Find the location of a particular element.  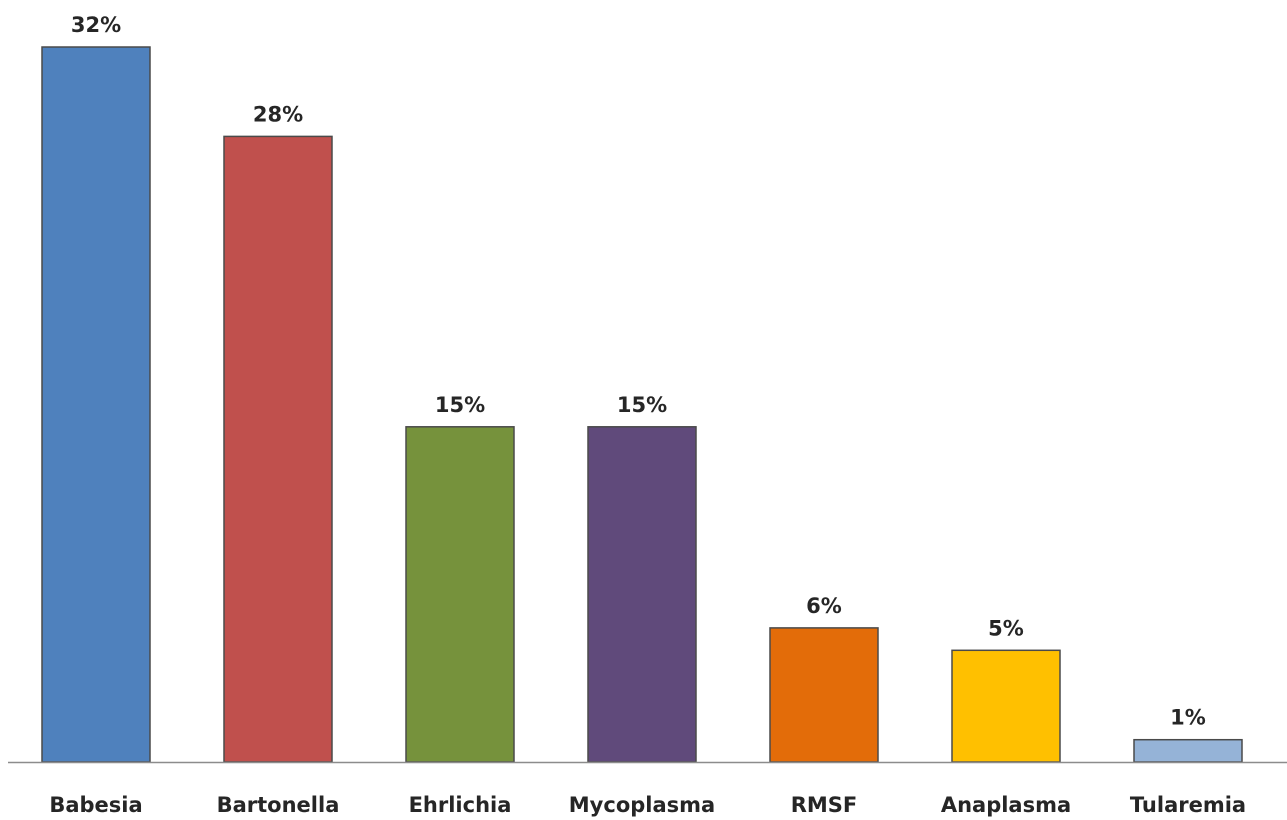

category-label-babesia: Babesia is located at coordinates (95, 805).